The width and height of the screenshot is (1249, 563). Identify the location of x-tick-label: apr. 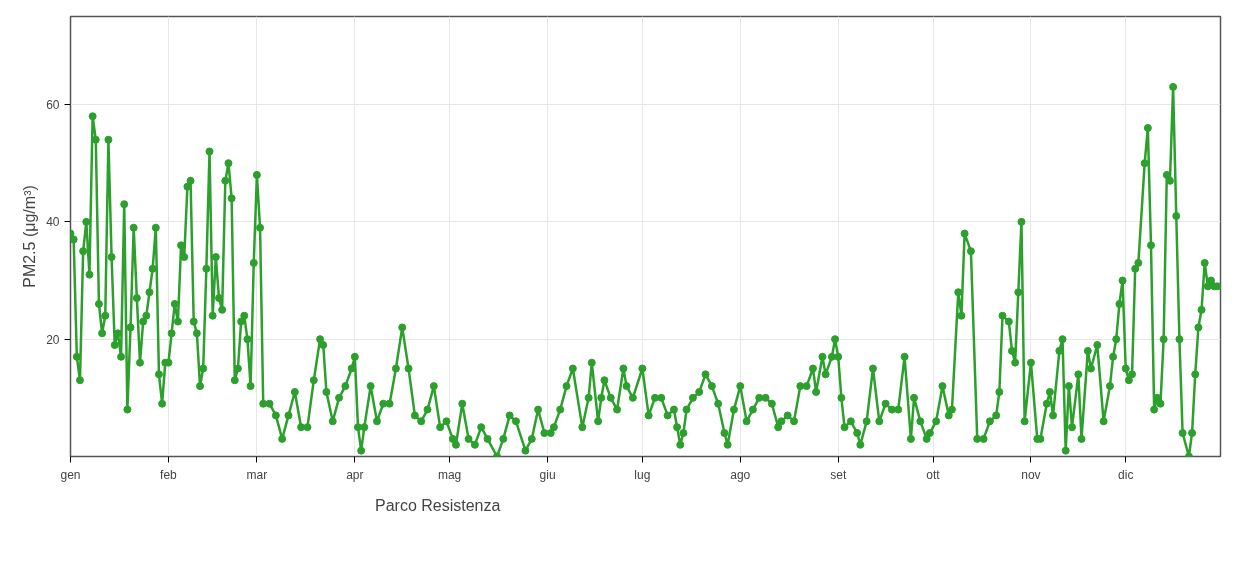
(355, 474).